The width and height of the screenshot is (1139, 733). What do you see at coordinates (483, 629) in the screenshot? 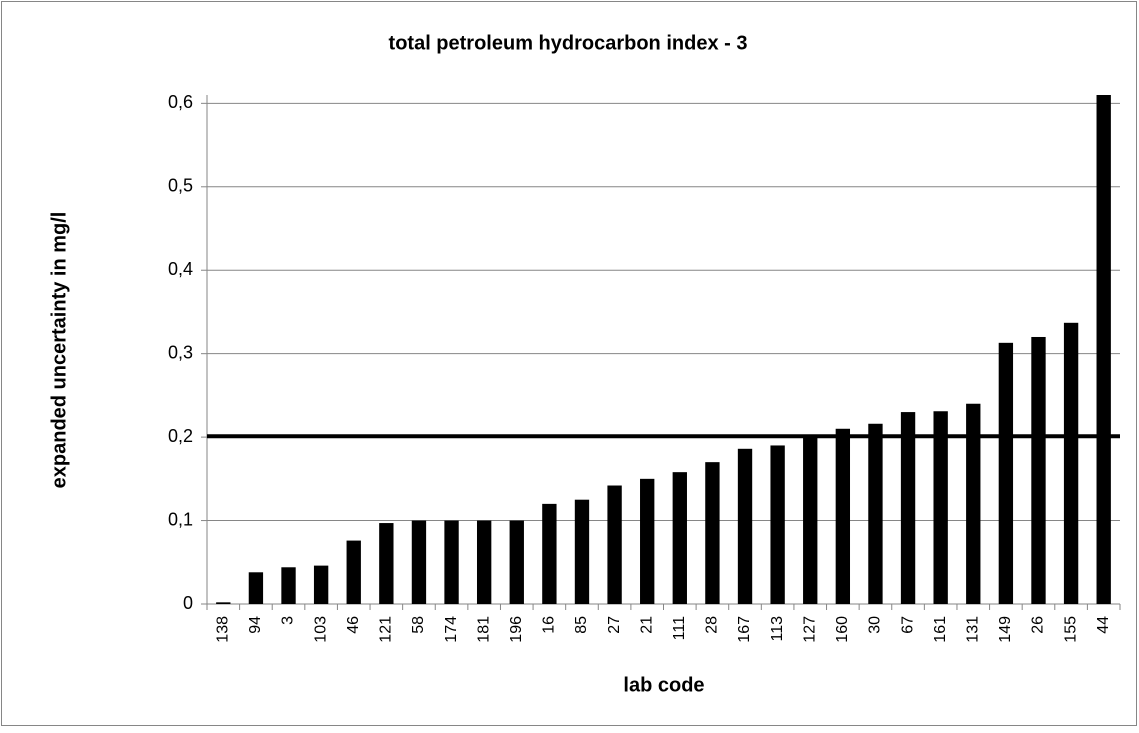
I see `x-tick-label: 181` at bounding box center [483, 629].